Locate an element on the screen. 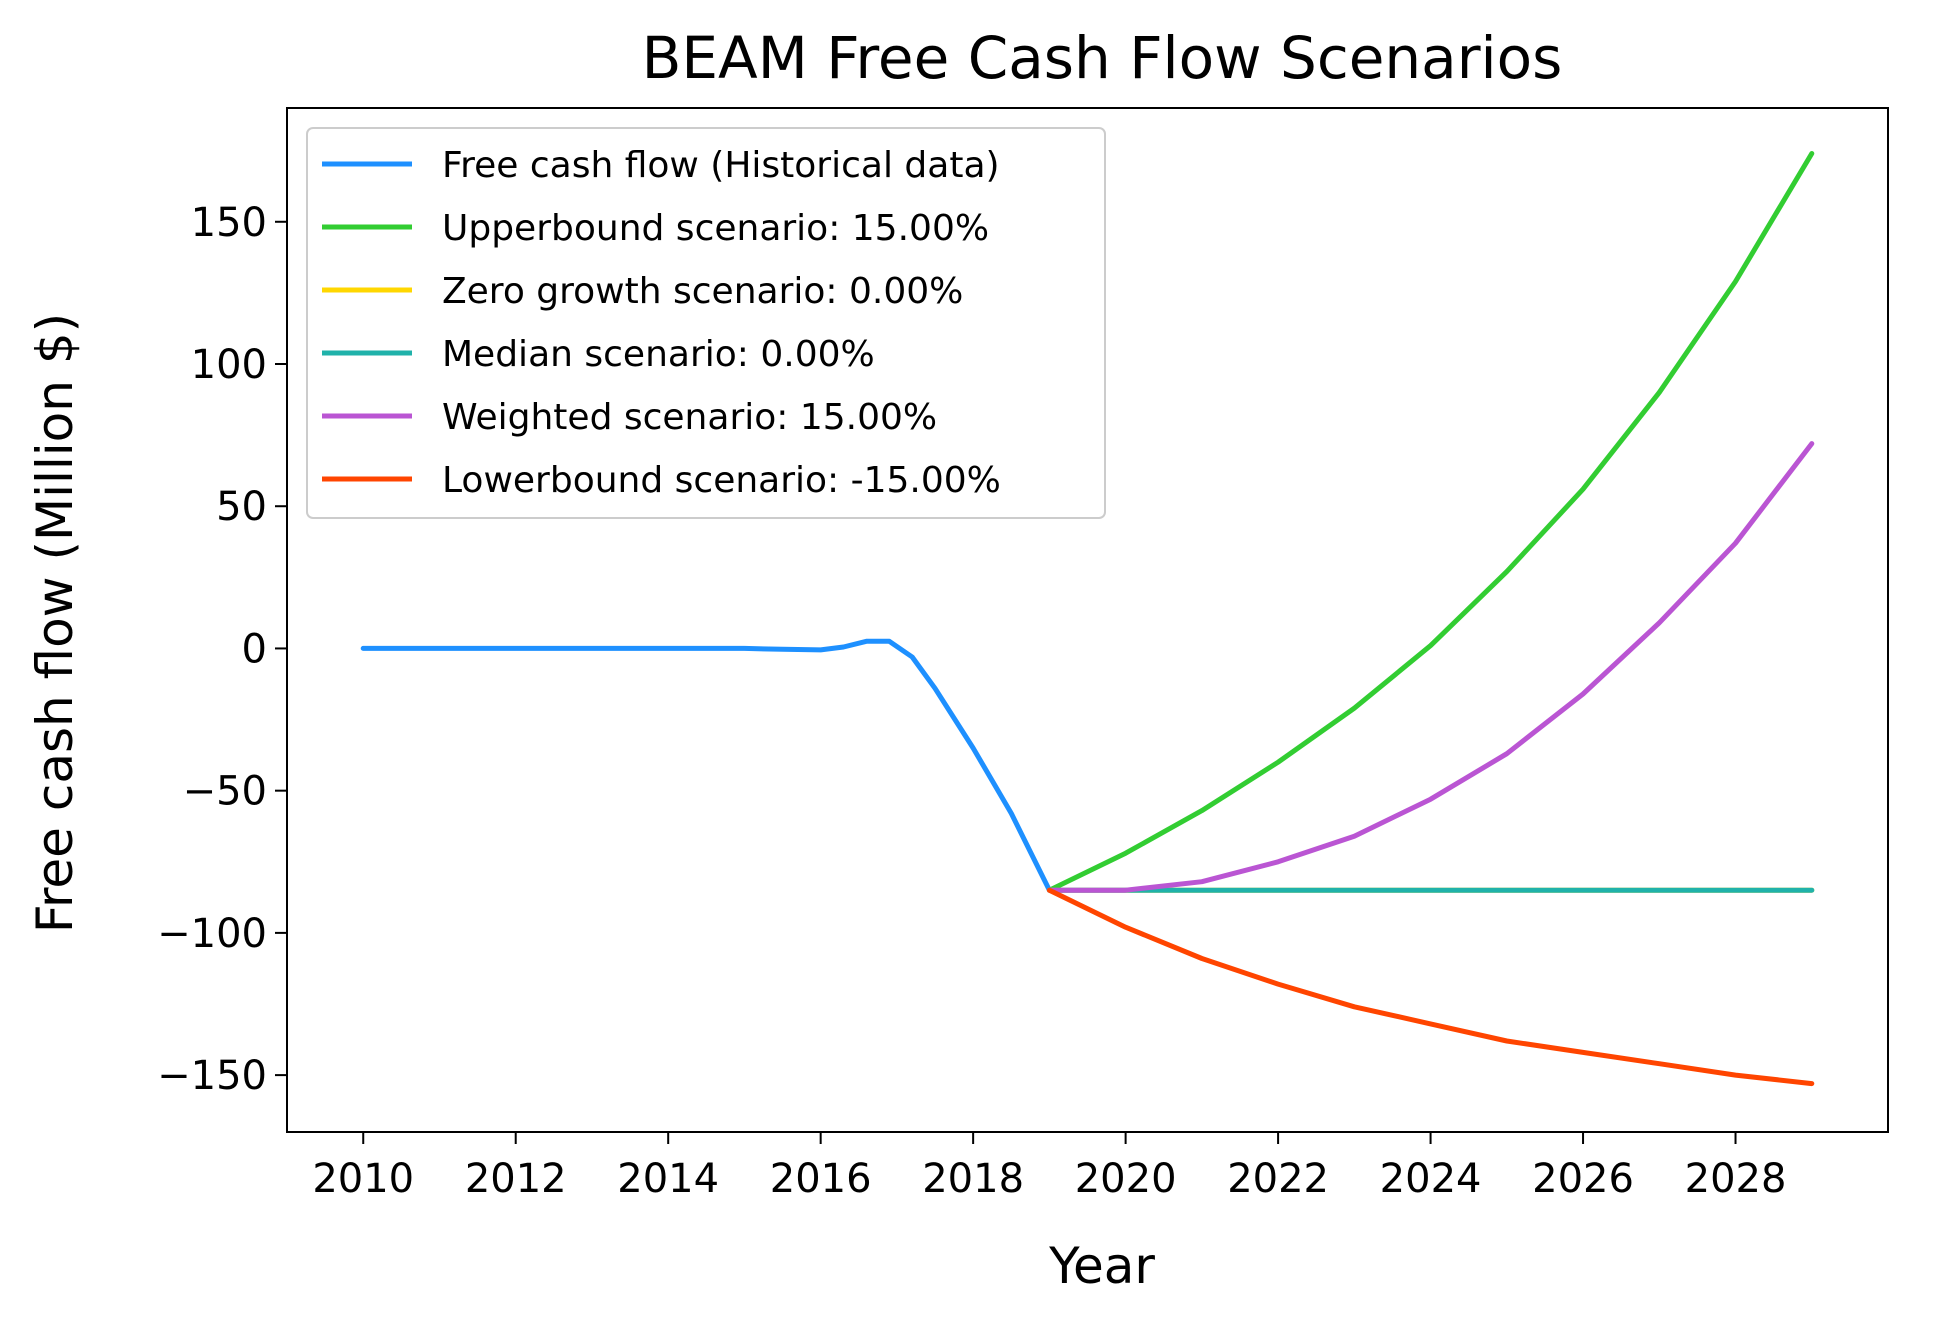 This screenshot has height=1321, width=1942. legend-label-1: Free cash flow (Historical data) is located at coordinates (721, 165).